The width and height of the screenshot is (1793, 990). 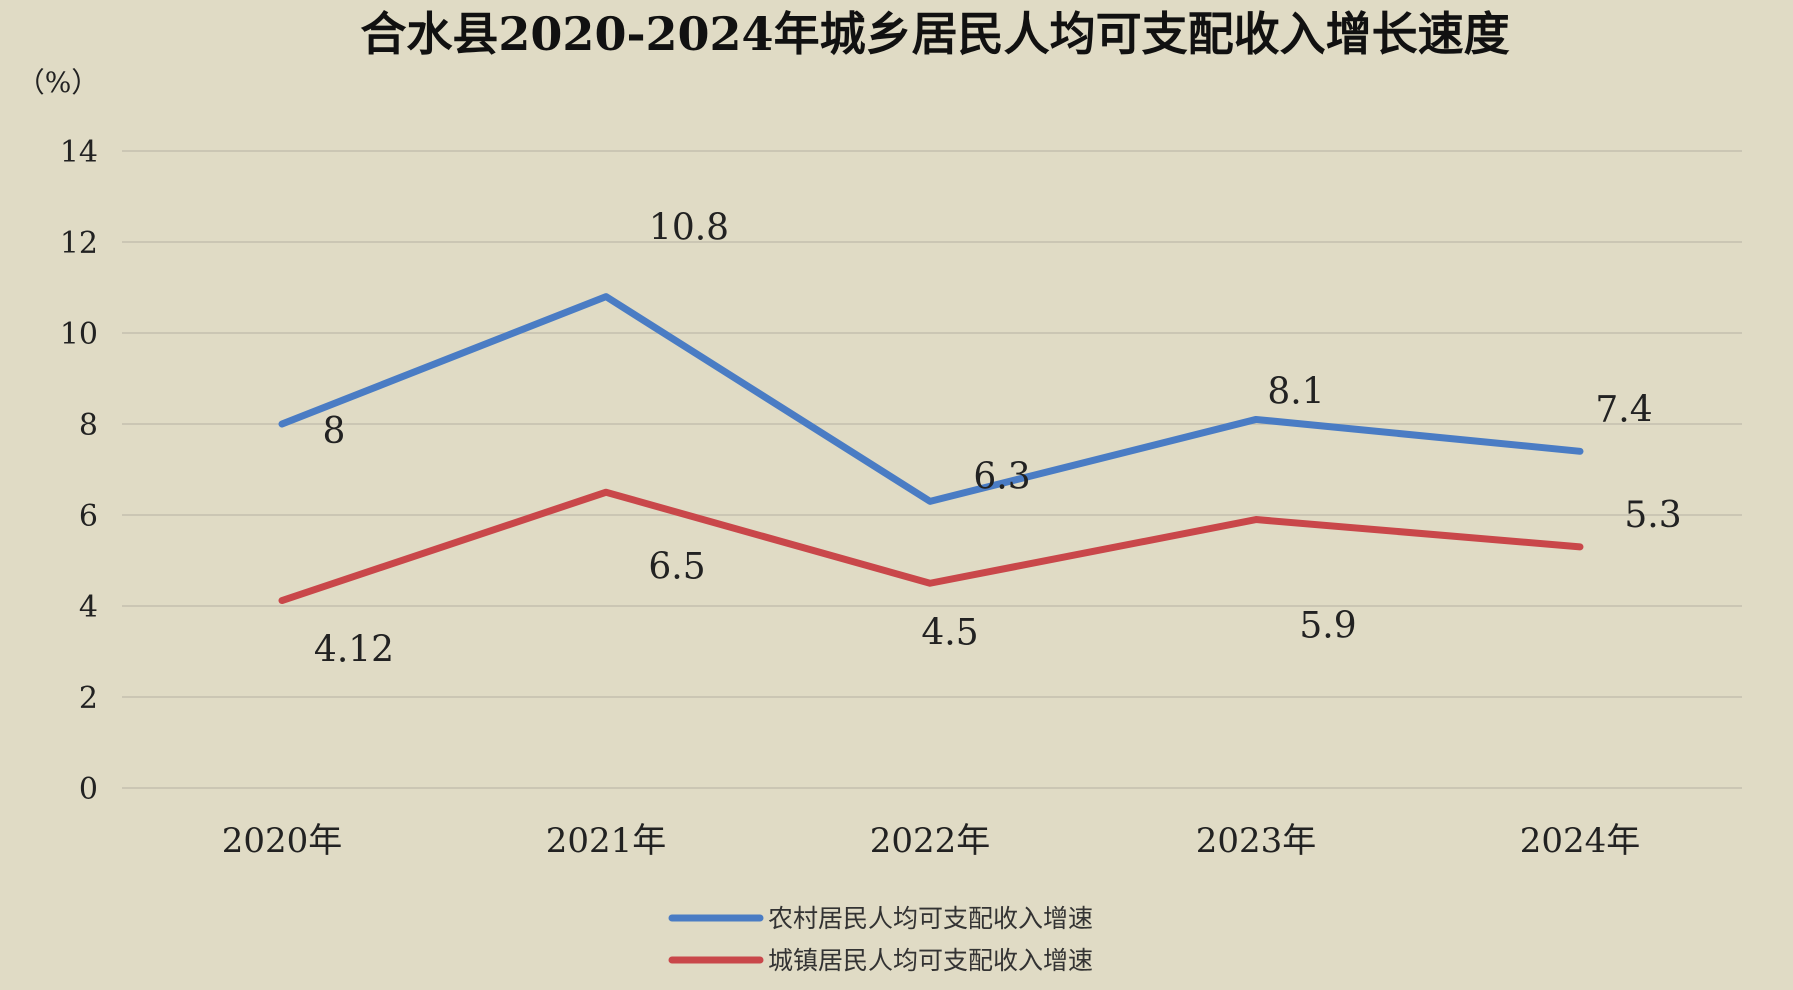 What do you see at coordinates (88, 698) in the screenshot?
I see `y-tick-label: 2` at bounding box center [88, 698].